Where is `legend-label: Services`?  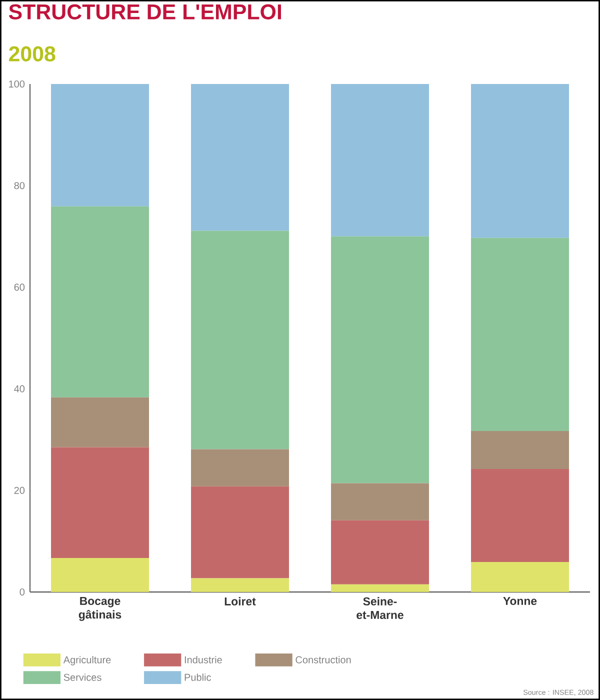
legend-label: Services is located at coordinates (83, 677).